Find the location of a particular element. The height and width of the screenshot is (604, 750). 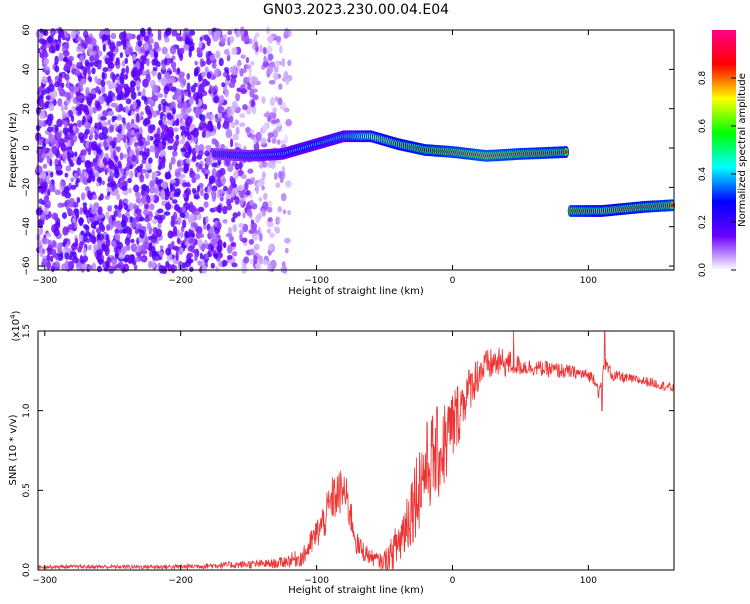

figure-title: GN03.2023.230.00.04.E04 is located at coordinates (356, 10).